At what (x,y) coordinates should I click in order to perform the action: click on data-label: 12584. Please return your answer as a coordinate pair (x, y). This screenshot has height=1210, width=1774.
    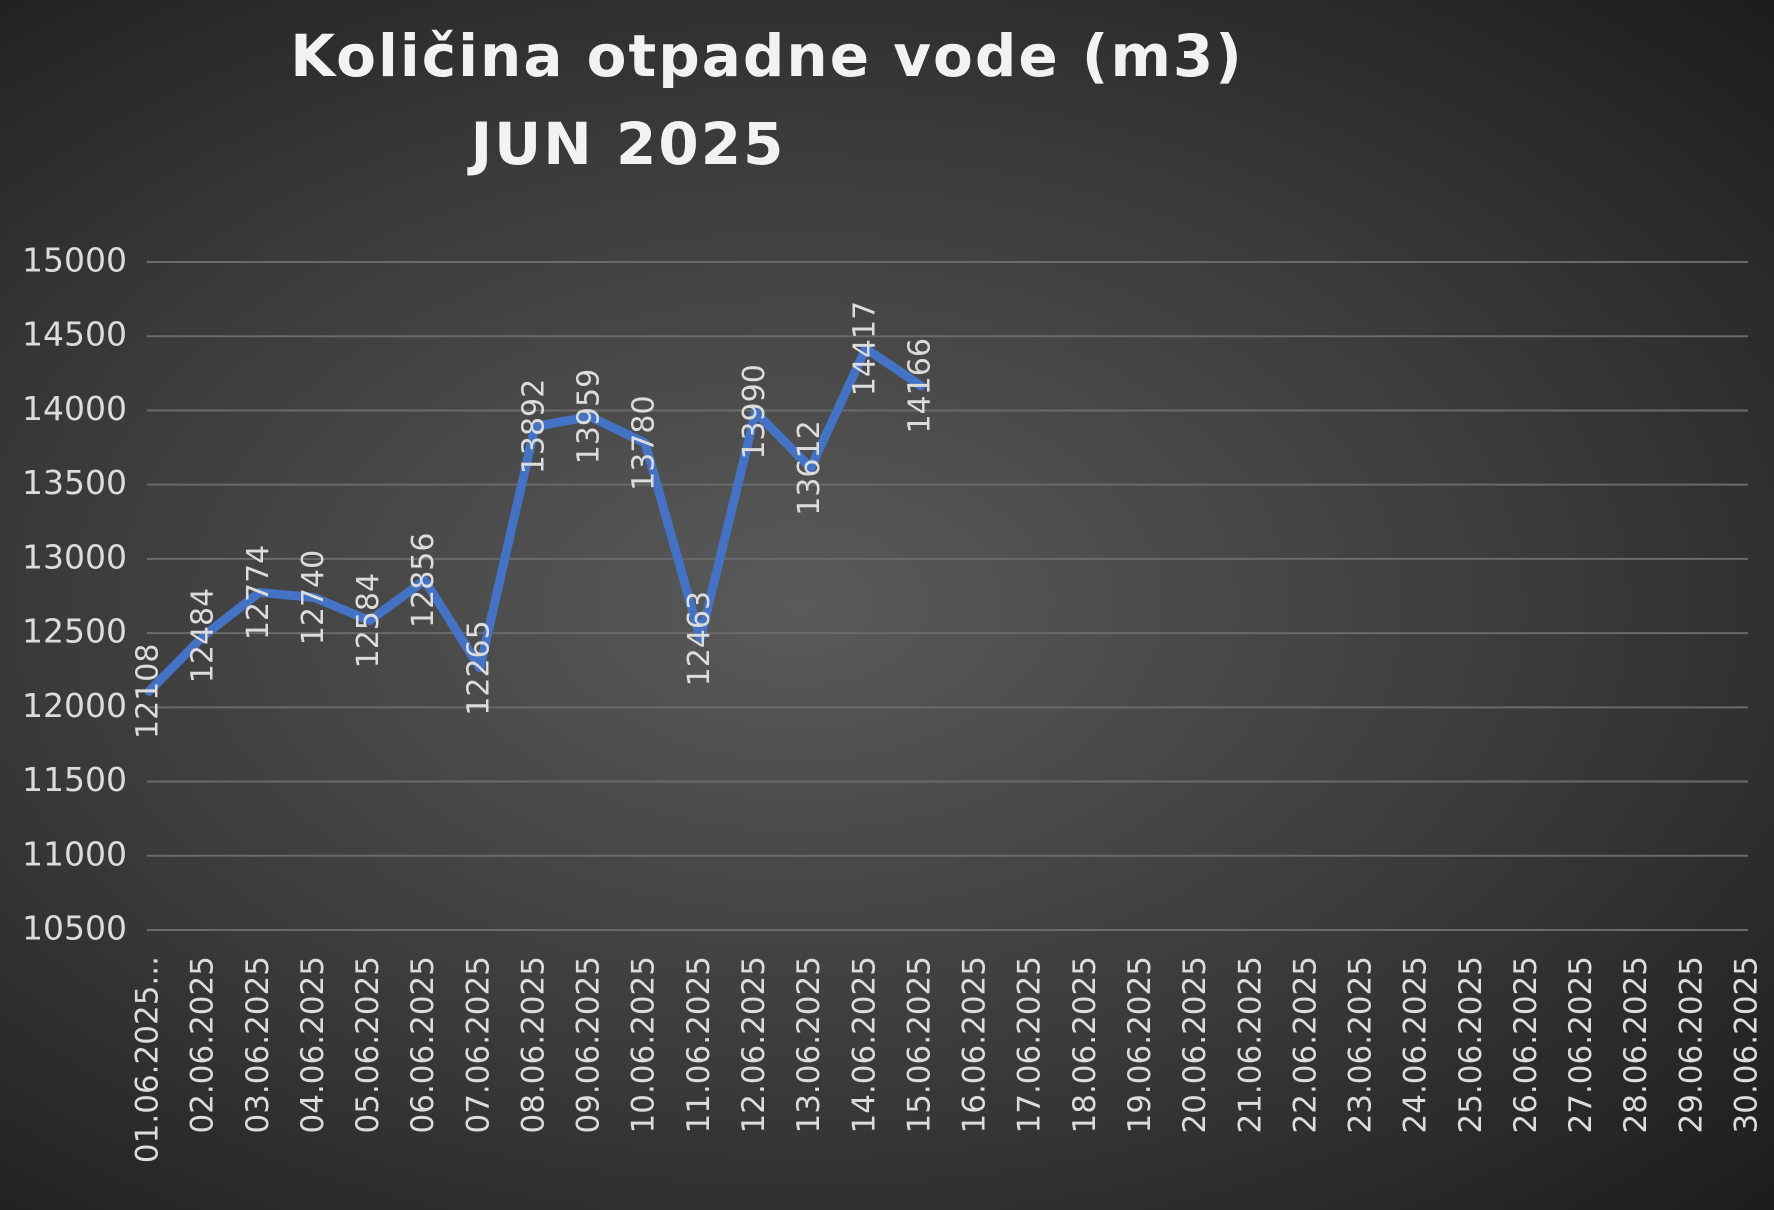
    Looking at the image, I should click on (368, 620).